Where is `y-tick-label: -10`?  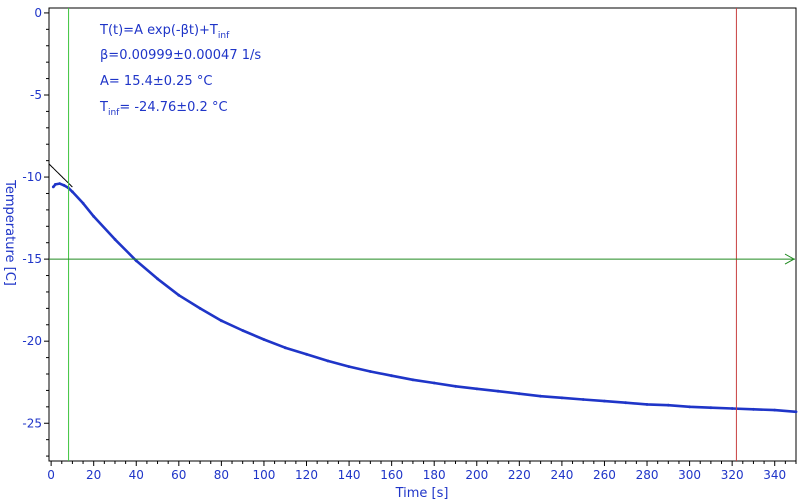
y-tick-label: -10 is located at coordinates (32, 177).